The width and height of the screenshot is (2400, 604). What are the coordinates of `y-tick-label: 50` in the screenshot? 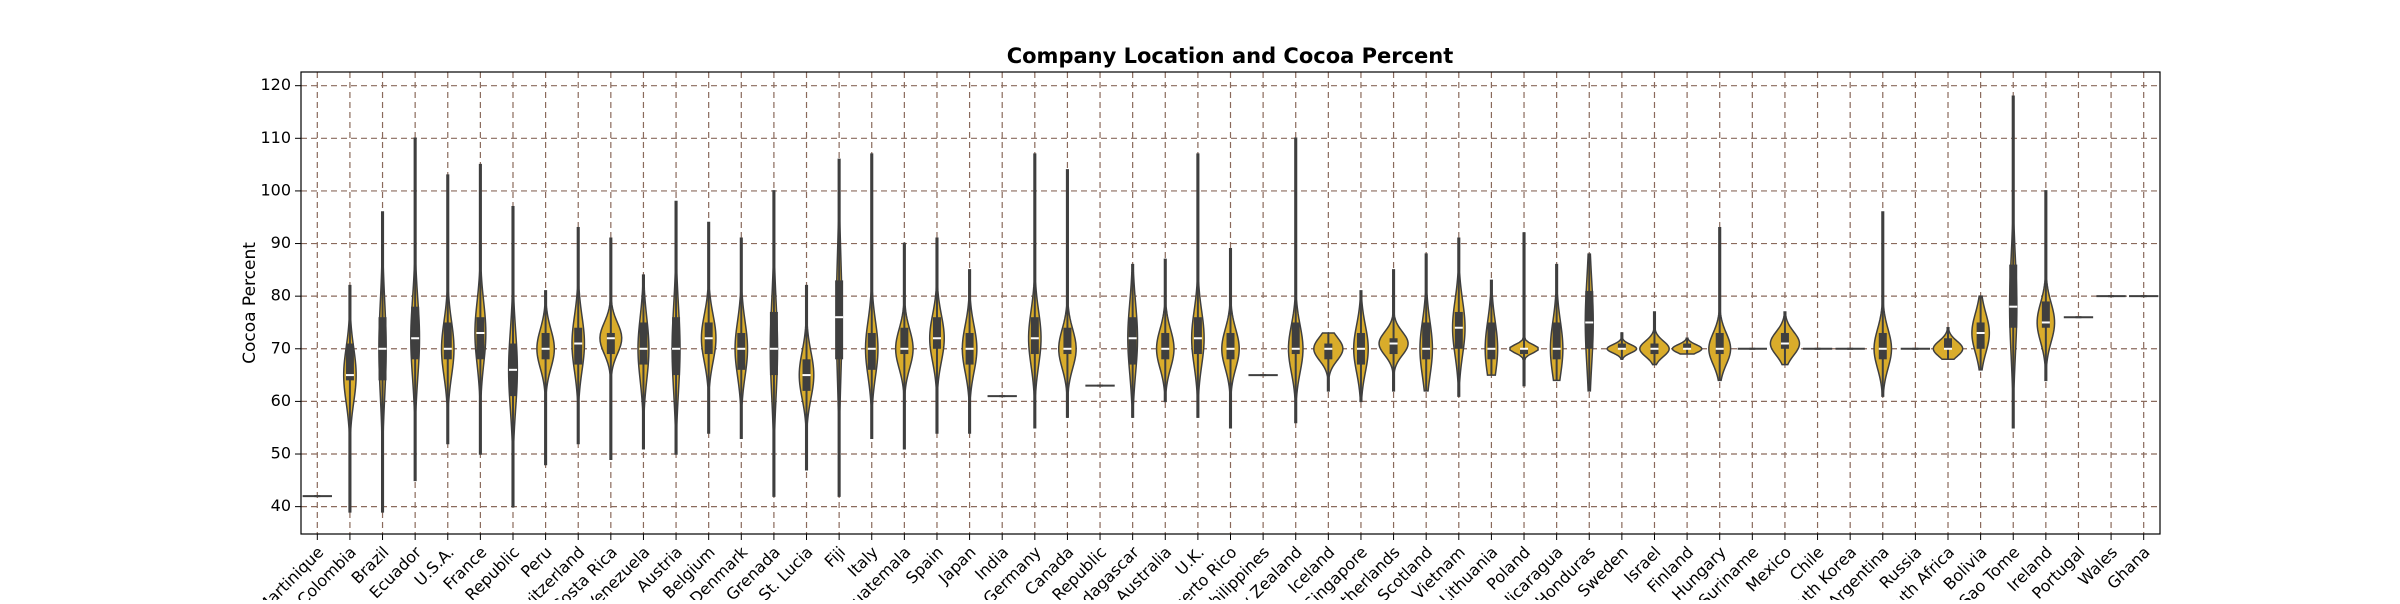 It's located at (281, 453).